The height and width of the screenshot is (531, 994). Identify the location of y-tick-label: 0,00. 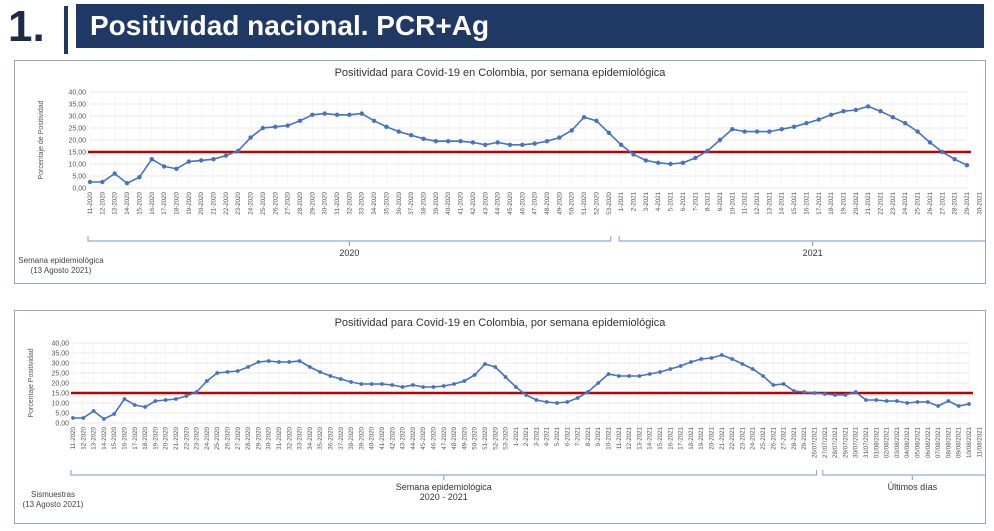
(79, 189).